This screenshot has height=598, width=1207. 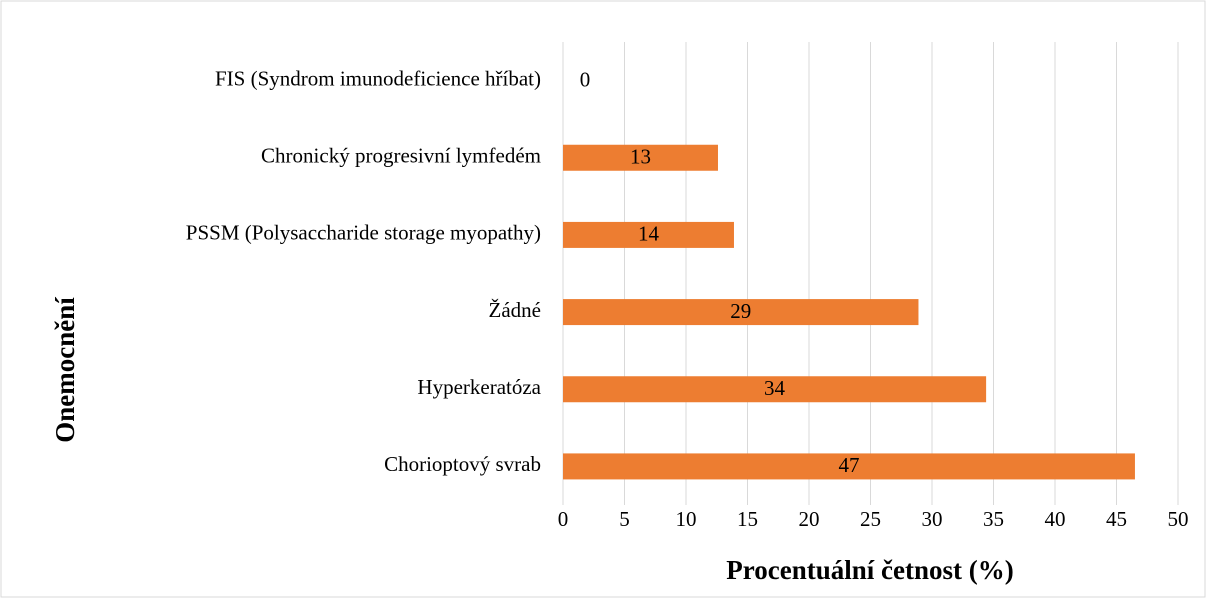 What do you see at coordinates (809, 519) in the screenshot?
I see `x-tick-label: 20` at bounding box center [809, 519].